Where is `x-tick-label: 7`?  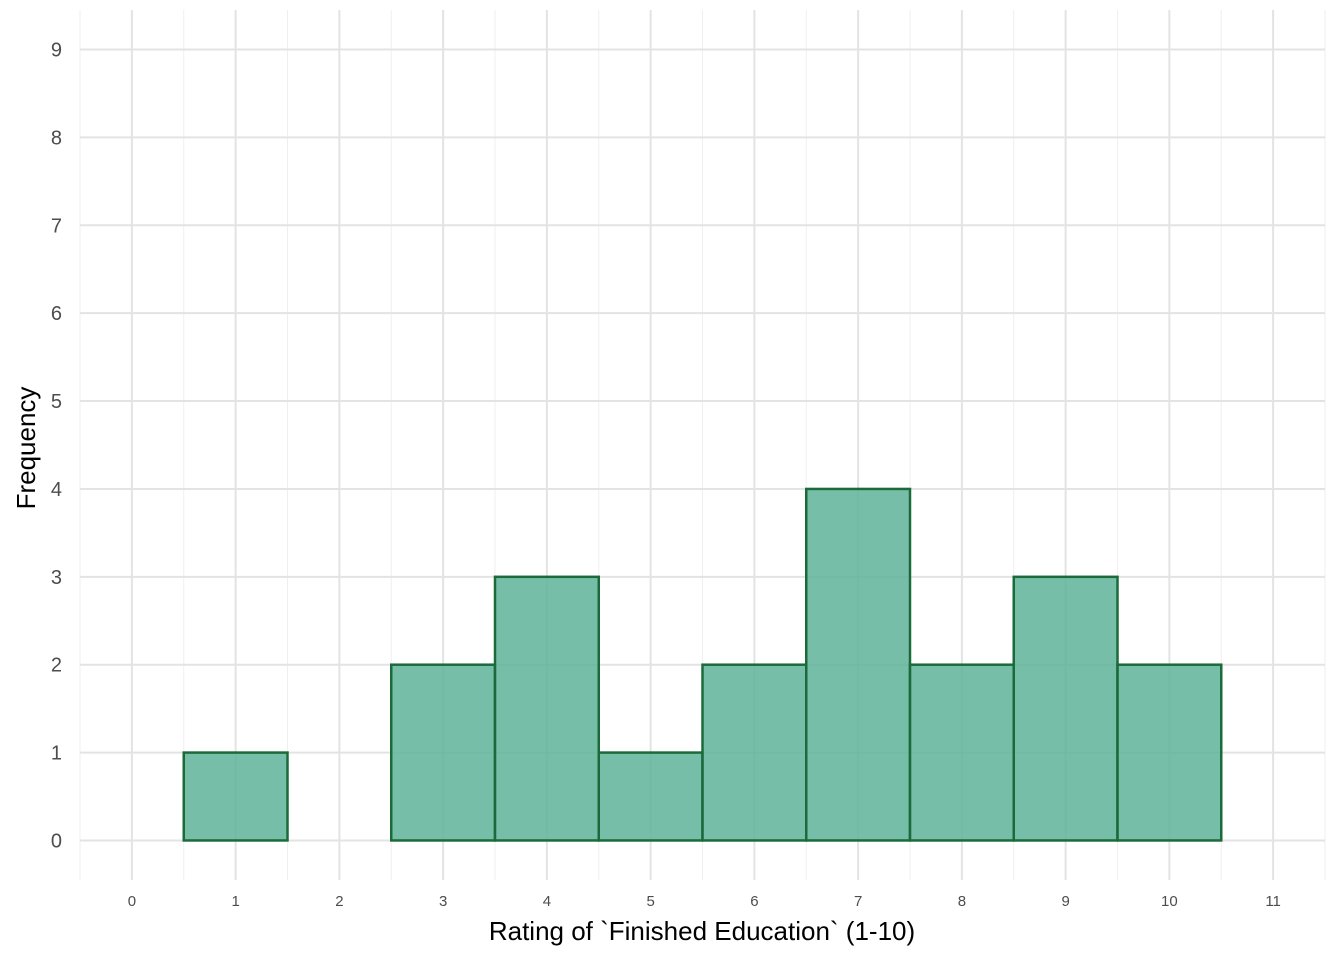 x-tick-label: 7 is located at coordinates (858, 901).